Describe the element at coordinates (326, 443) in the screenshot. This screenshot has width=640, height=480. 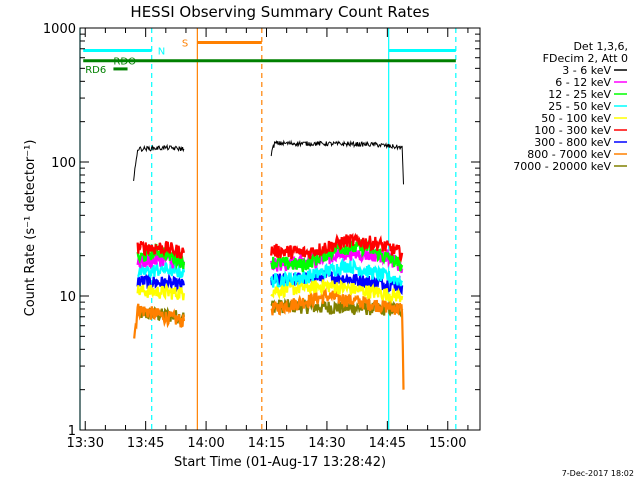
I see `x-tick-label-4: 14:30` at that location.